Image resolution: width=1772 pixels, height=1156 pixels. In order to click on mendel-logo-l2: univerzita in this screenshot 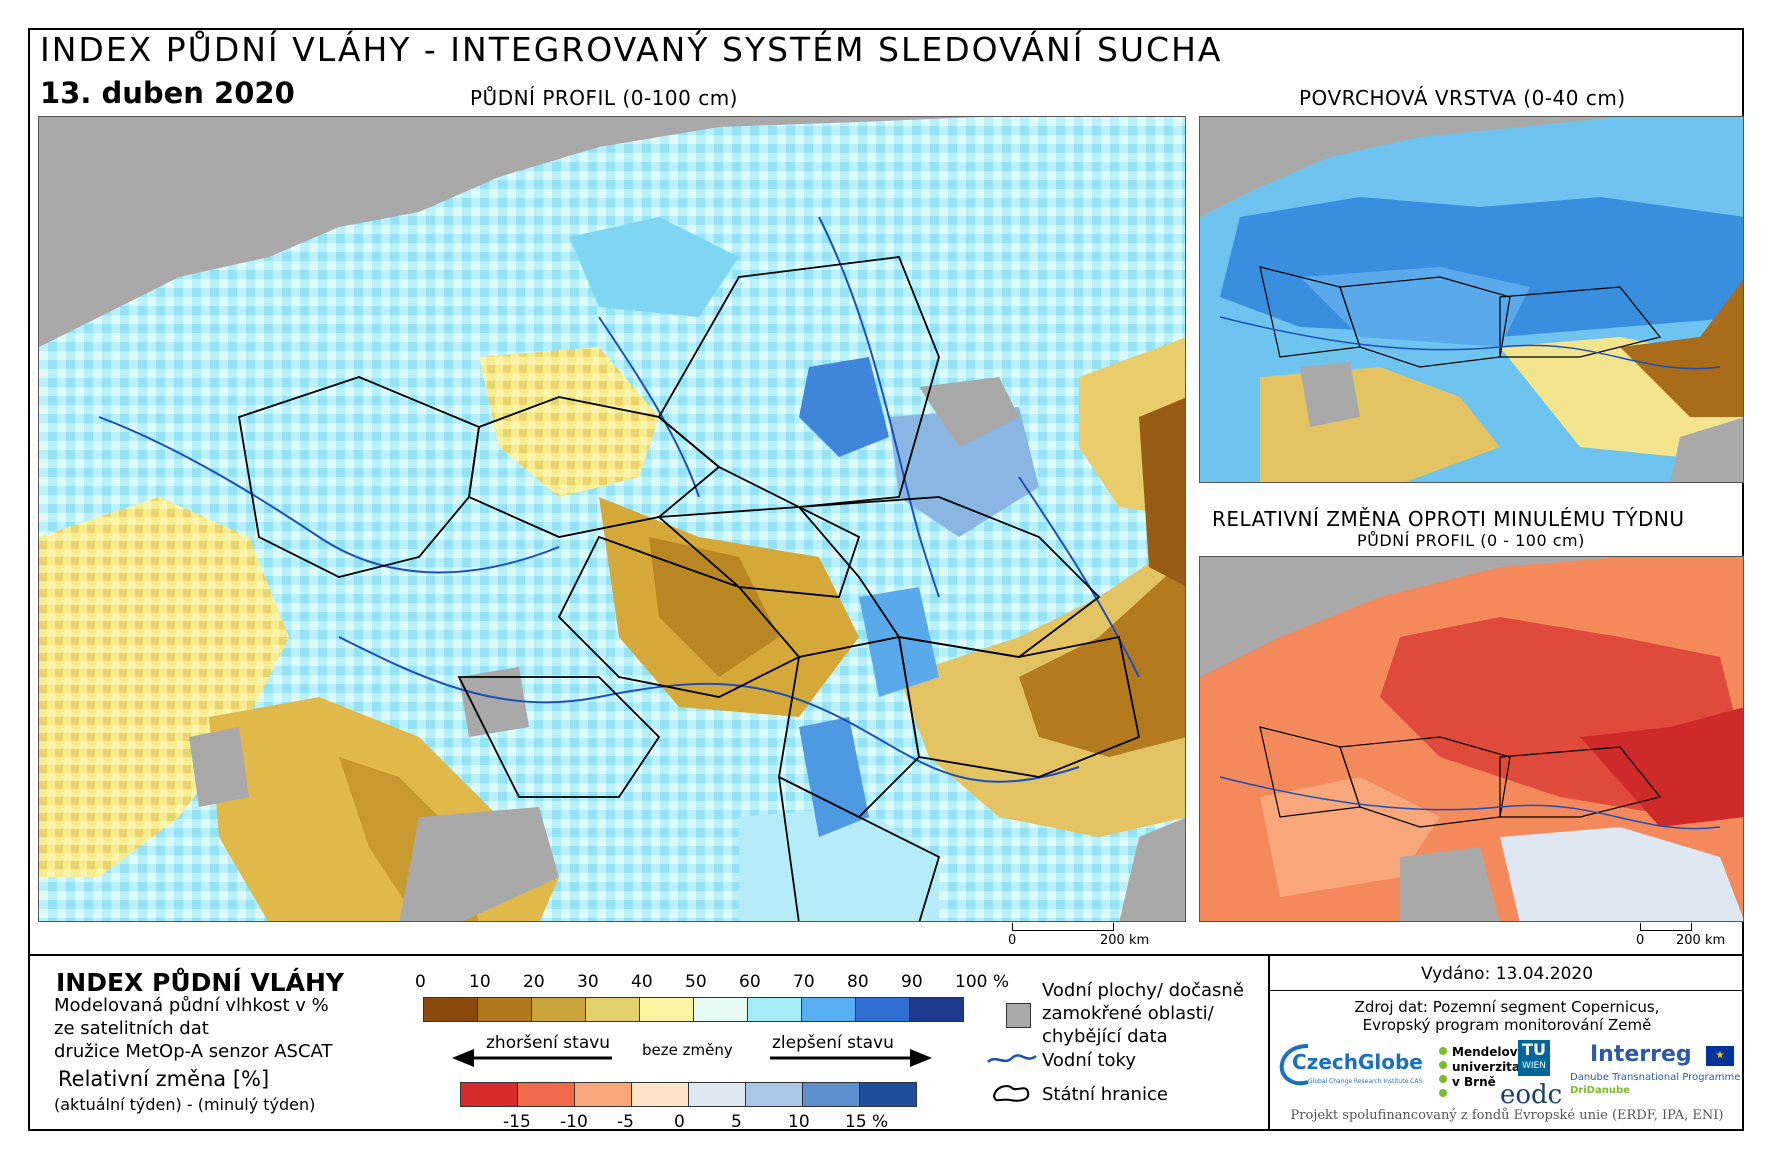, I will do `click(1486, 1067)`.